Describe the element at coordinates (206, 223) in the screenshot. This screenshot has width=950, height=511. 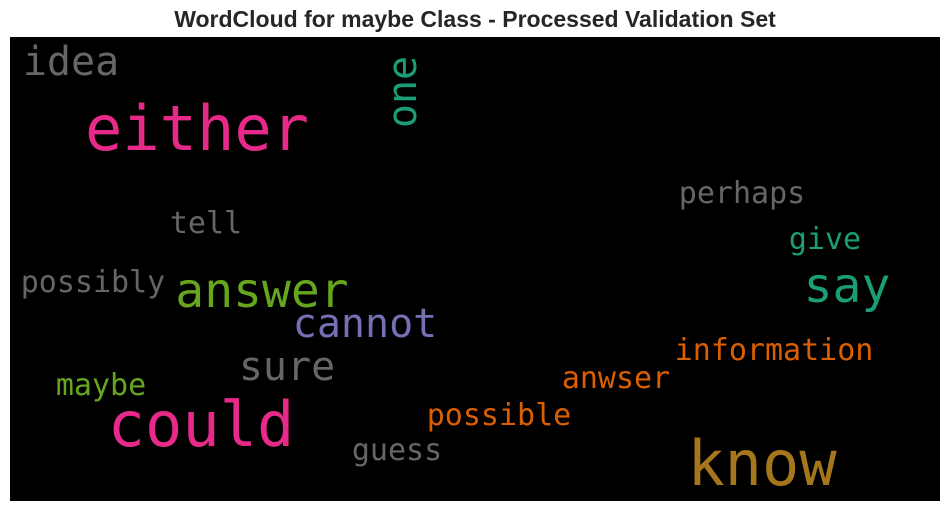
I see `word-tell: tell` at that location.